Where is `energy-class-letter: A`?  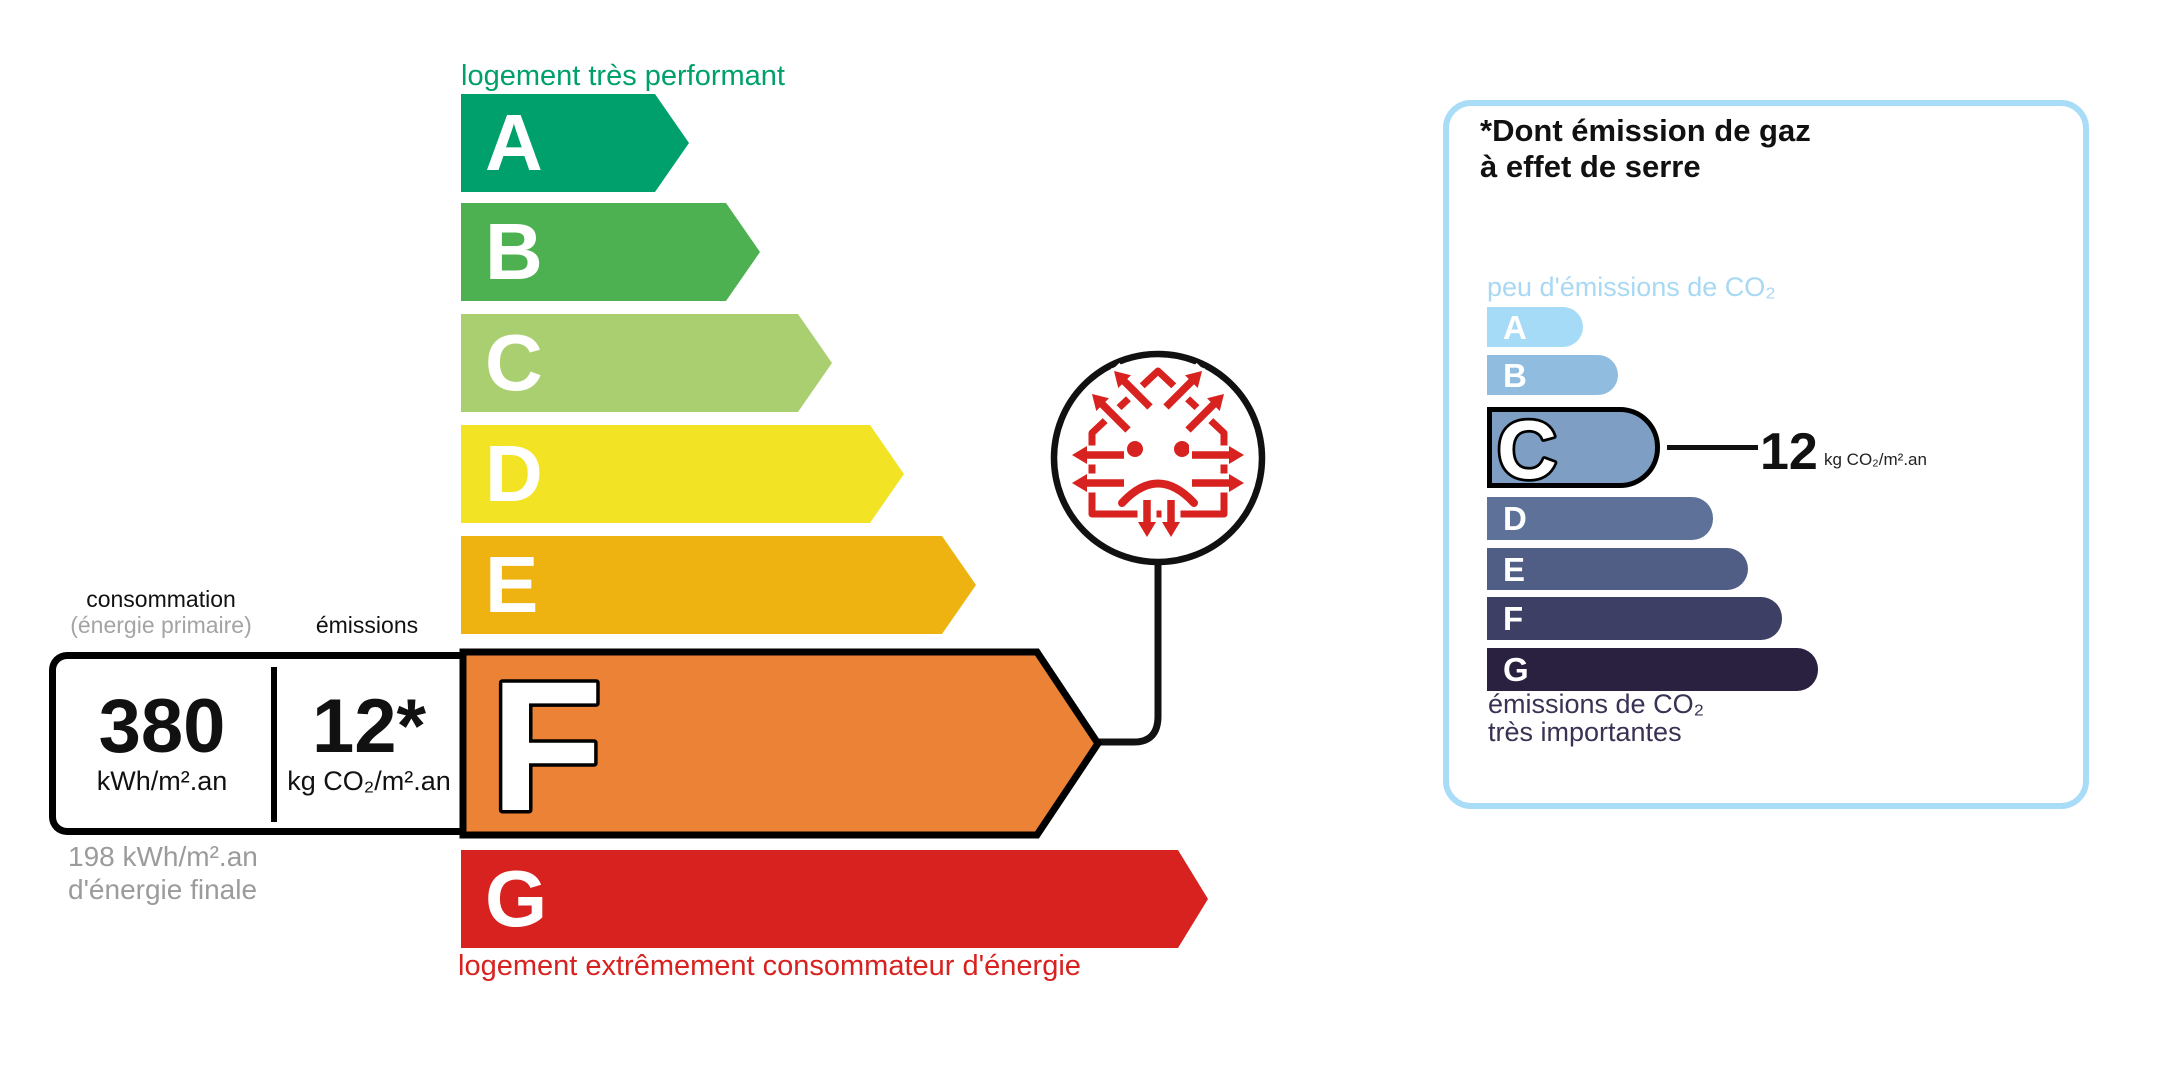
energy-class-letter: A is located at coordinates (514, 142).